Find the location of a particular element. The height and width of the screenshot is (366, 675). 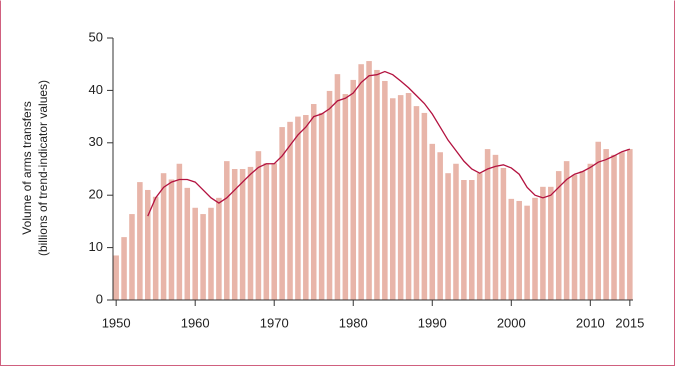

y-tick-label: 40 is located at coordinates (96, 89).